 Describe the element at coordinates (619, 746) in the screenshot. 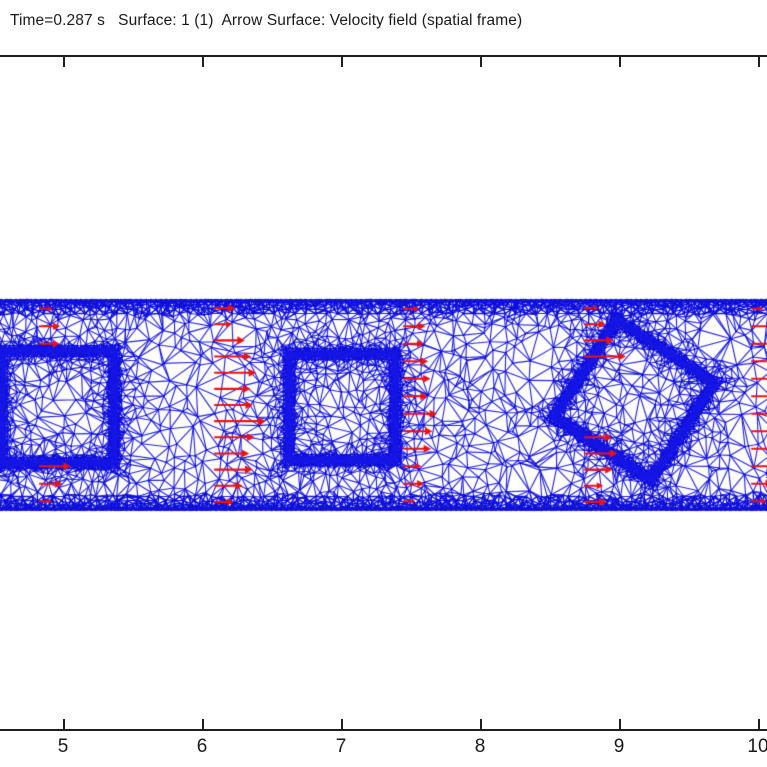

I see `tick-label-9: 9` at that location.